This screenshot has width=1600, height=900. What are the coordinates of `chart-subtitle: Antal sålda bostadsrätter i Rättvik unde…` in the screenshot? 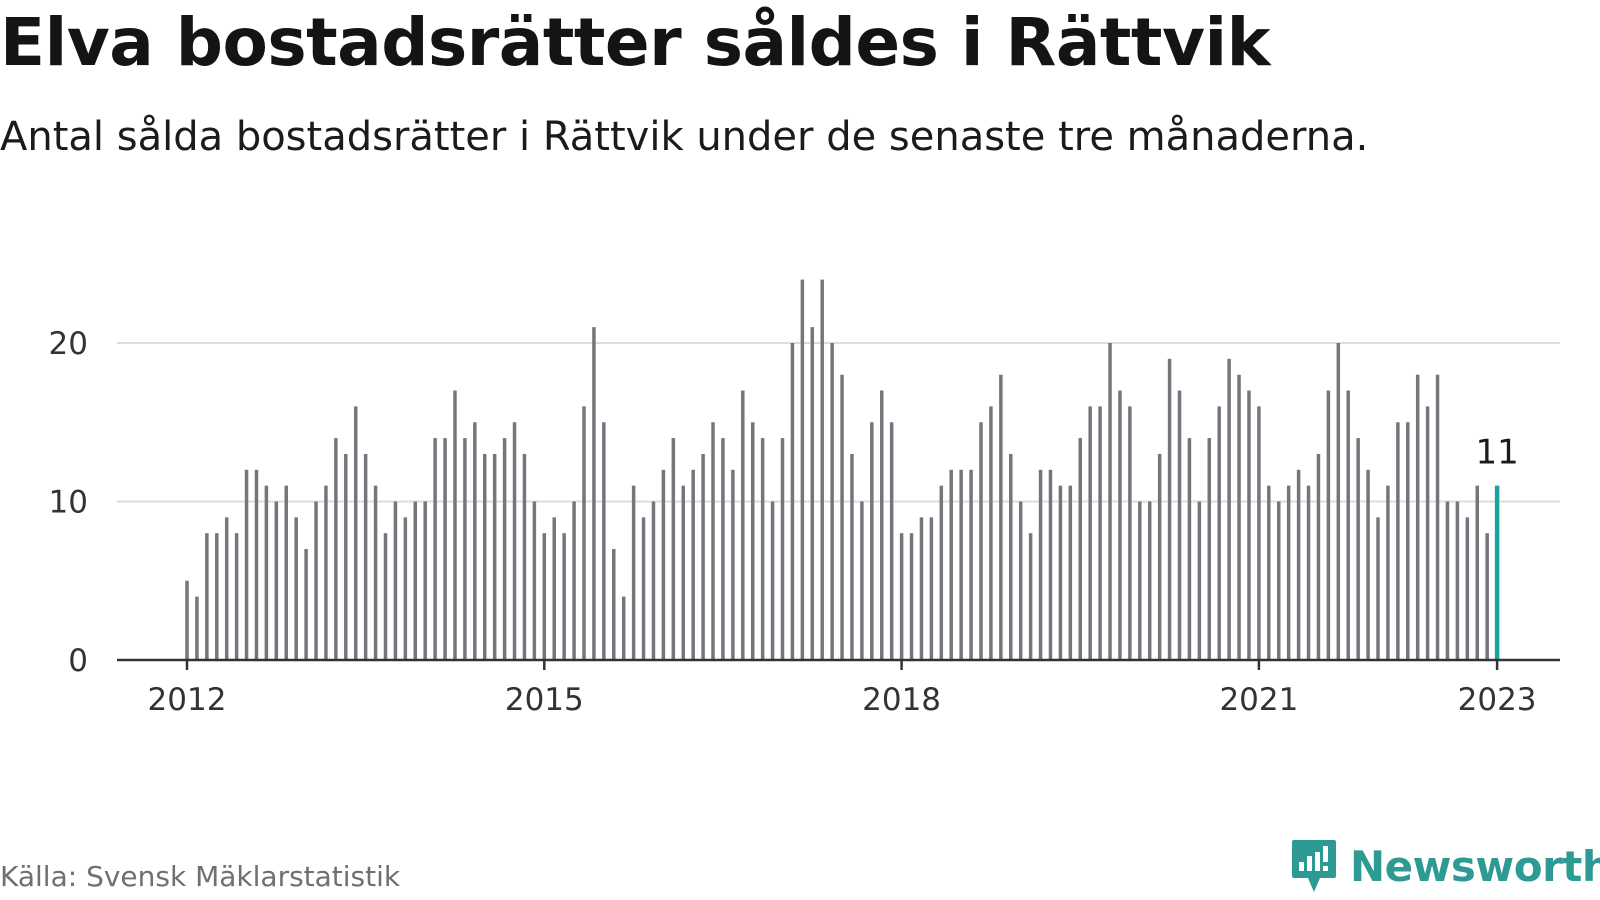 It's located at (684, 137).